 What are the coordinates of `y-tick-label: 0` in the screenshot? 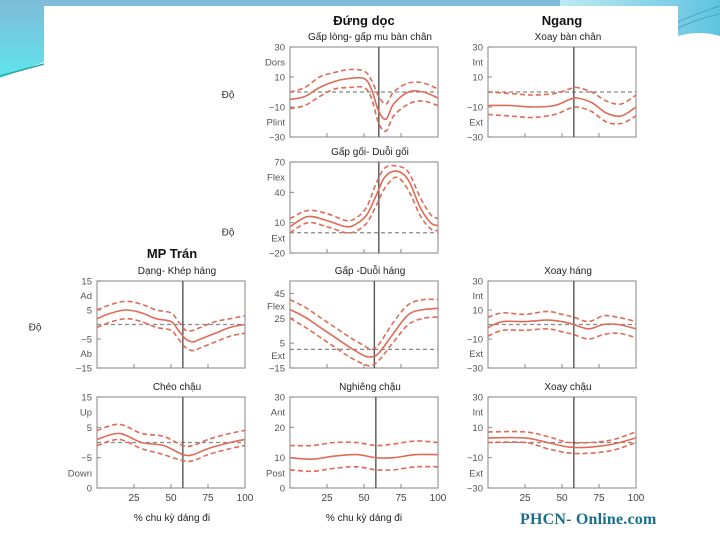 It's located at (89, 489).